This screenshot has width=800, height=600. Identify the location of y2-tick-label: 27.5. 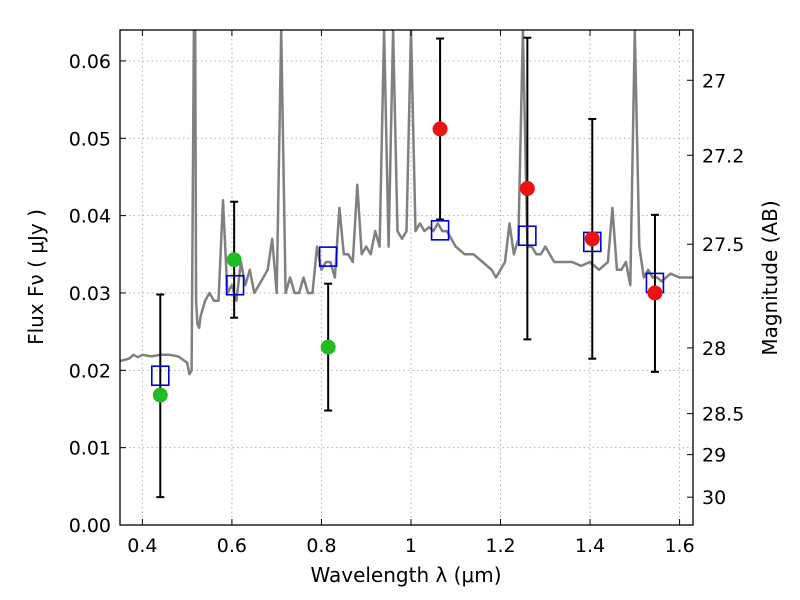
(723, 245).